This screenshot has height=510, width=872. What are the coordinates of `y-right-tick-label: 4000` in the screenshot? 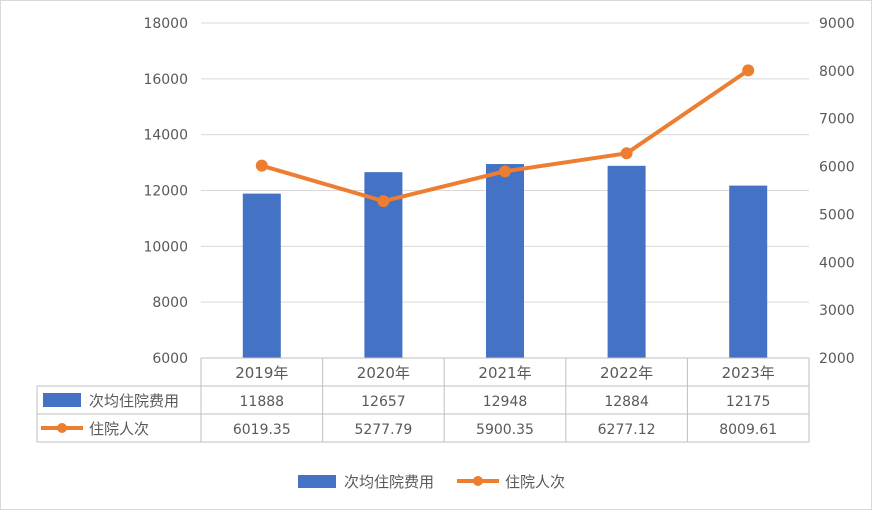 It's located at (837, 263).